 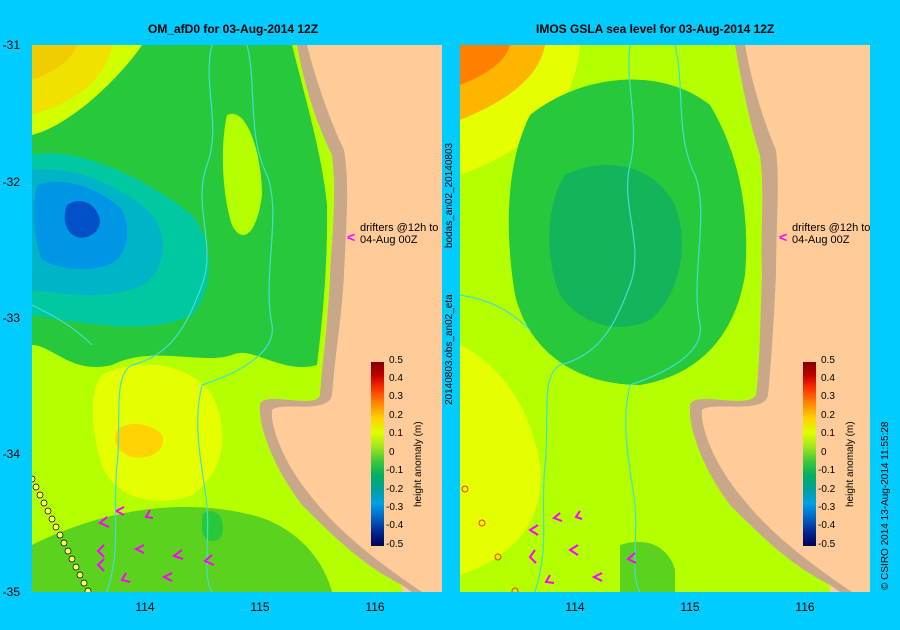 What do you see at coordinates (831, 228) in the screenshot?
I see `right-drifter-note-line1: drifters @12h to` at bounding box center [831, 228].